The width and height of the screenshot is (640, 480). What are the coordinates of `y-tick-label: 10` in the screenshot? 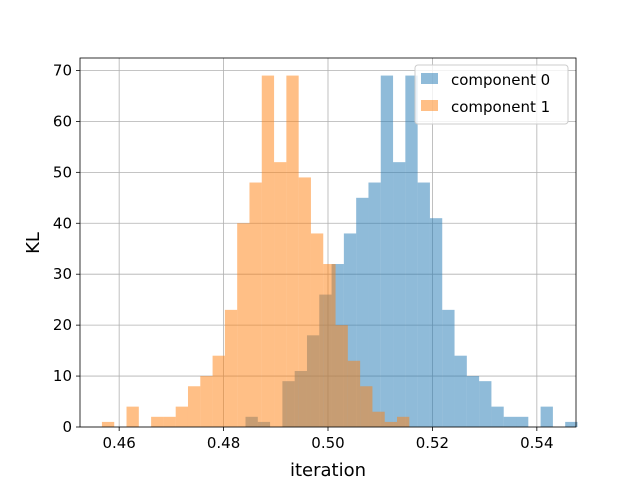 It's located at (62, 376).